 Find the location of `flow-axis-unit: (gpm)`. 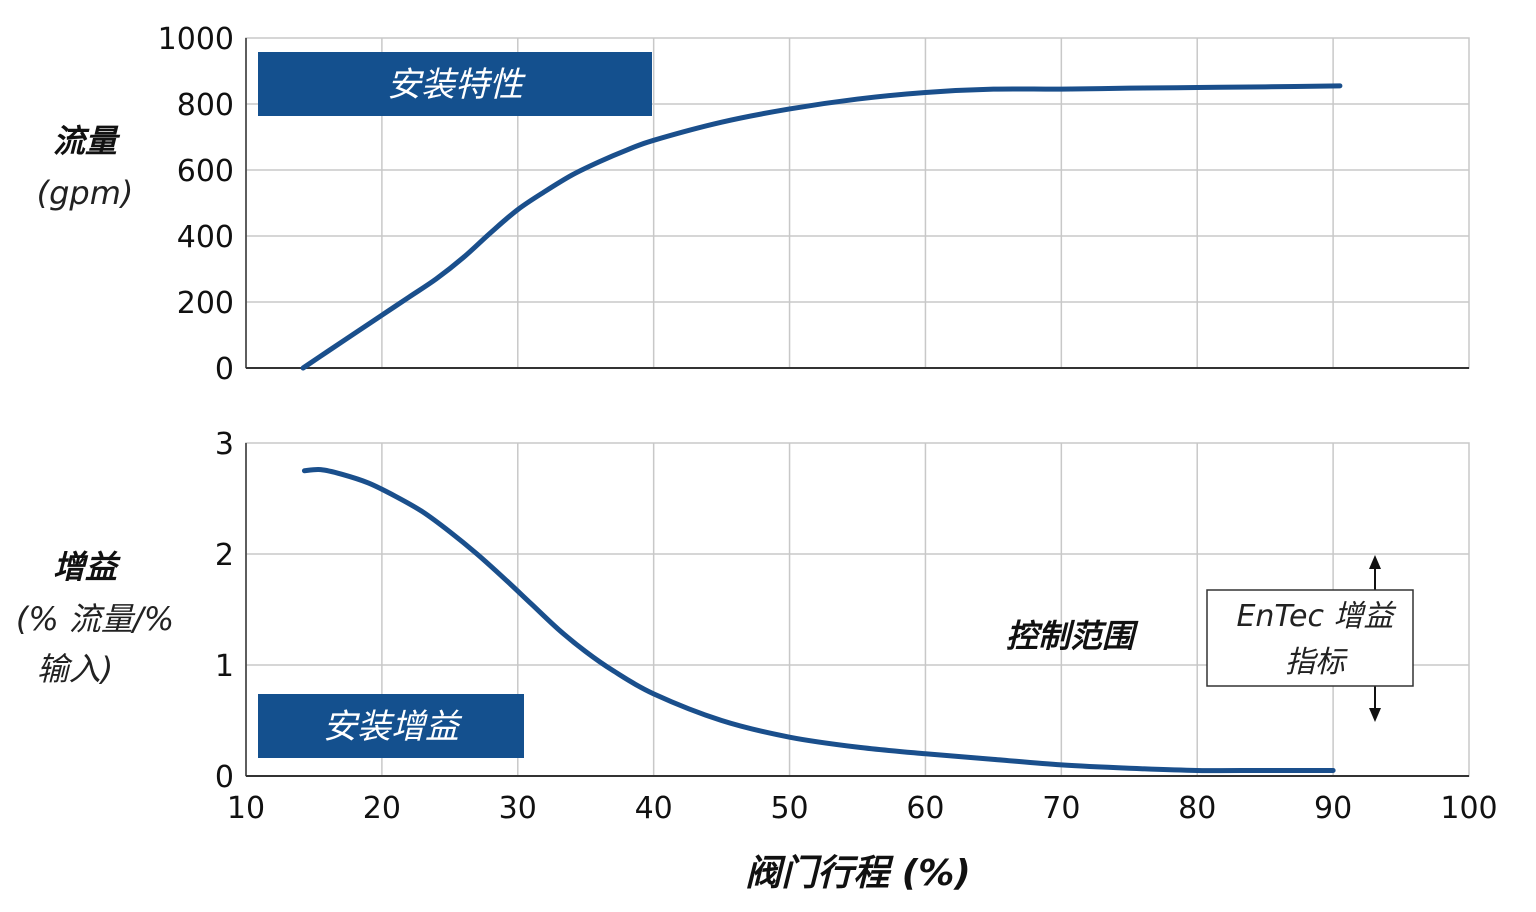

flow-axis-unit: (gpm) is located at coordinates (85, 193).